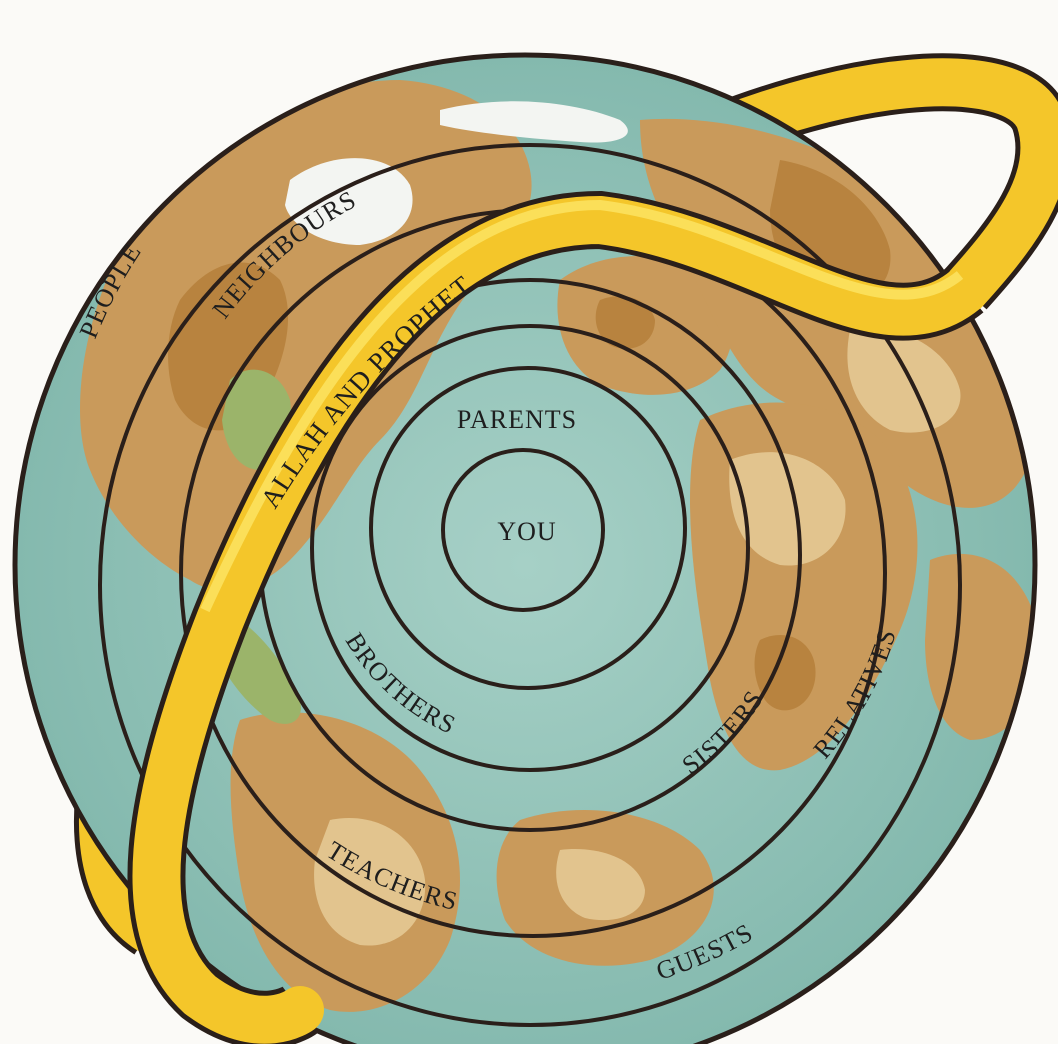  Describe the element at coordinates (517, 419) in the screenshot. I see `label-parents: PARENTS` at that location.